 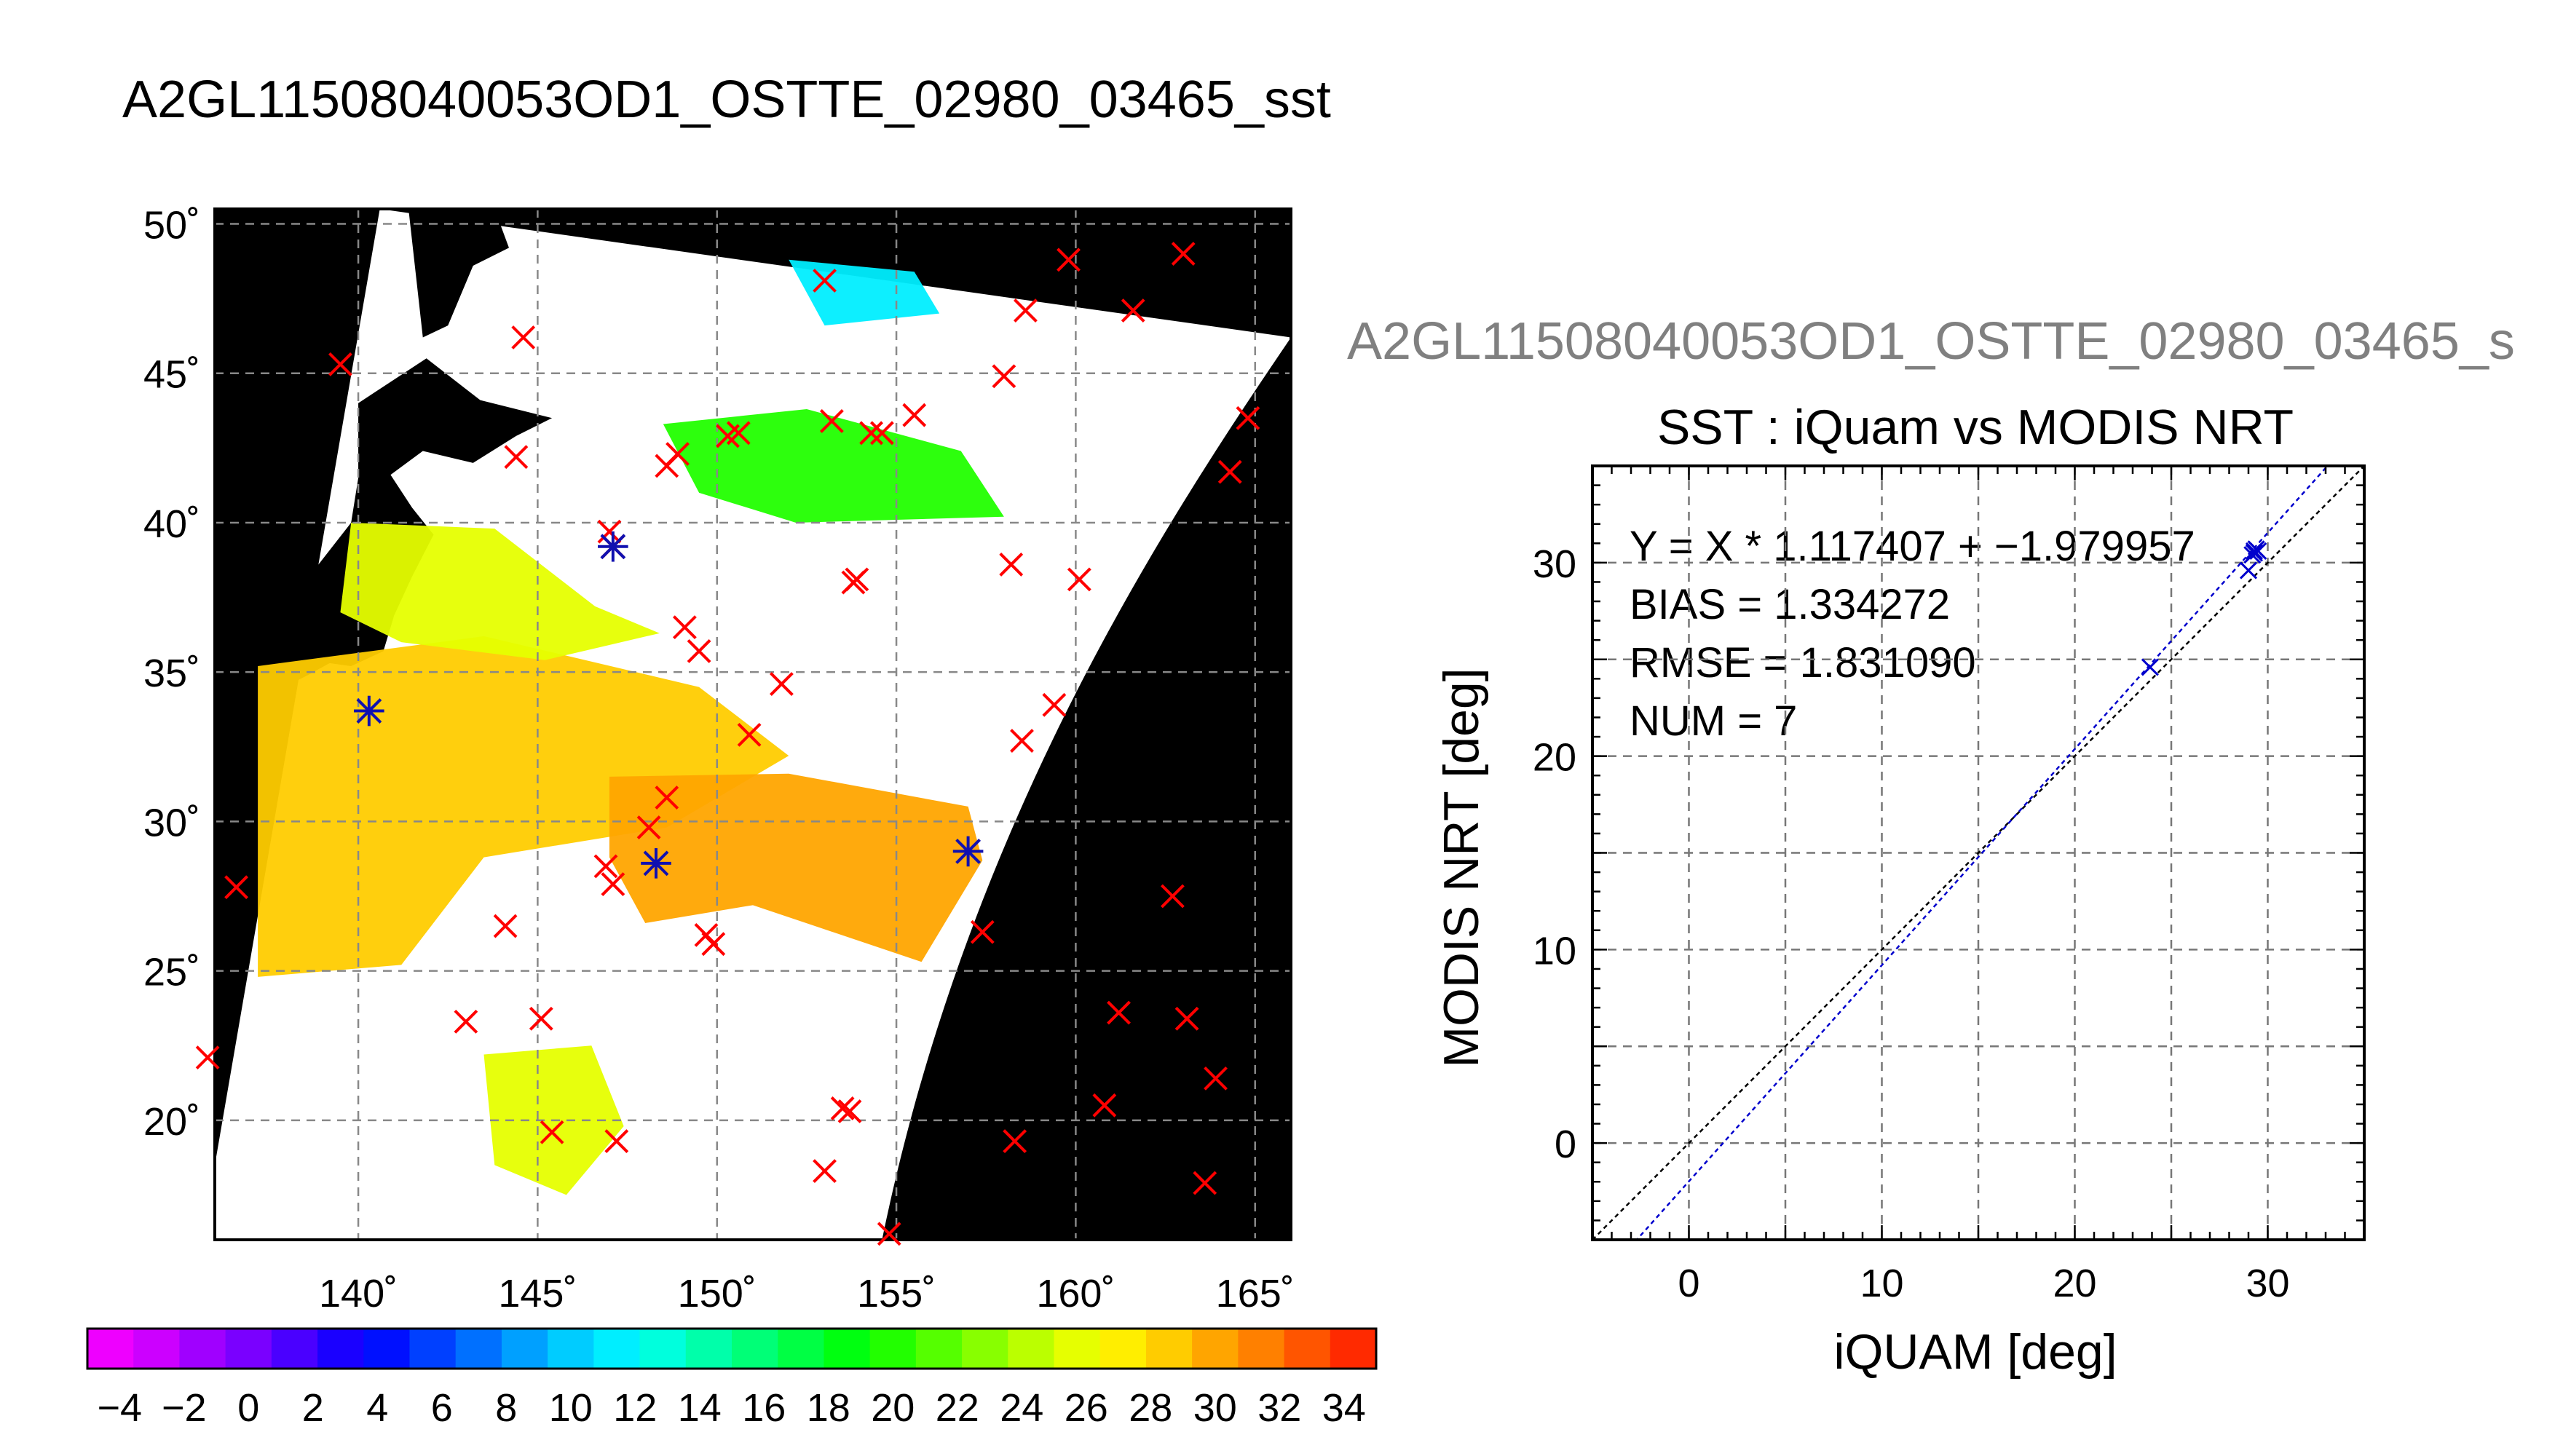 What do you see at coordinates (732, 1378) in the screenshot?
I see `sst-colorbar: −4 −2 0 2 4 6 8 10 12 14 16 18 20 22 24 26 28 30 32 34` at bounding box center [732, 1378].